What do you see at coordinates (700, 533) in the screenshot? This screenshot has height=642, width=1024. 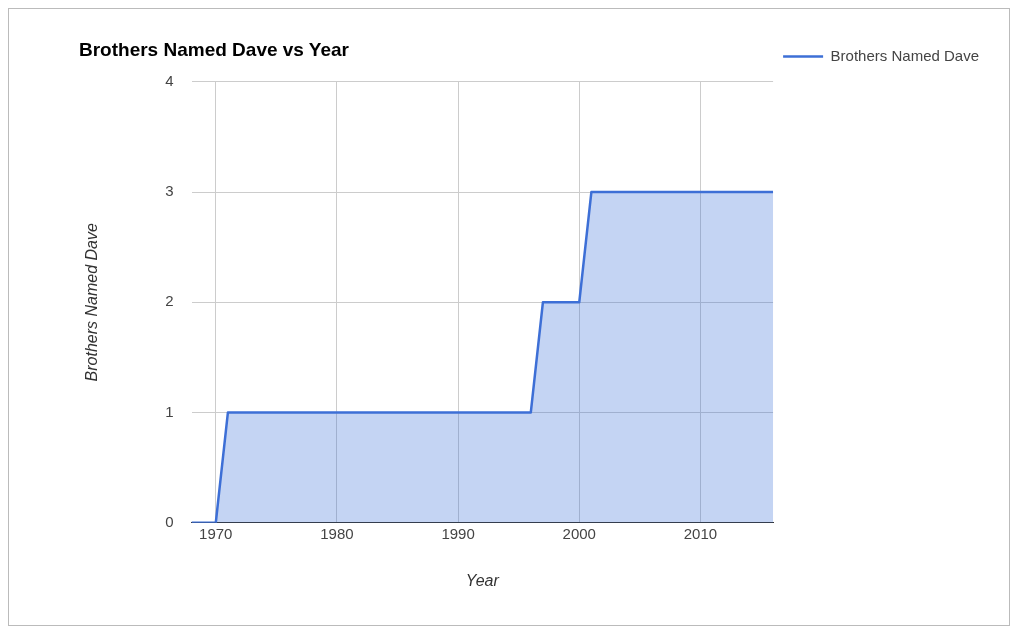 I see `x-tick-label: 2010` at bounding box center [700, 533].